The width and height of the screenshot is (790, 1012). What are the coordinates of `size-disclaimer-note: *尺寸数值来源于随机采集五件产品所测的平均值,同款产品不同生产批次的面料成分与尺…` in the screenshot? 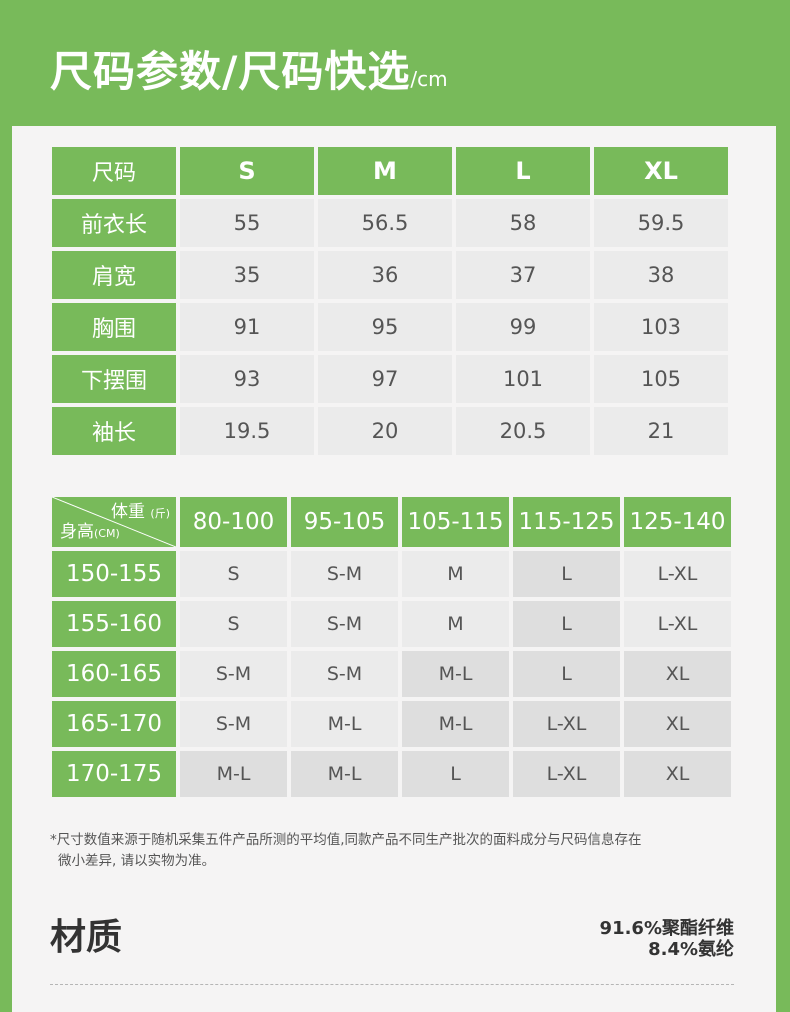 It's located at (400, 851).